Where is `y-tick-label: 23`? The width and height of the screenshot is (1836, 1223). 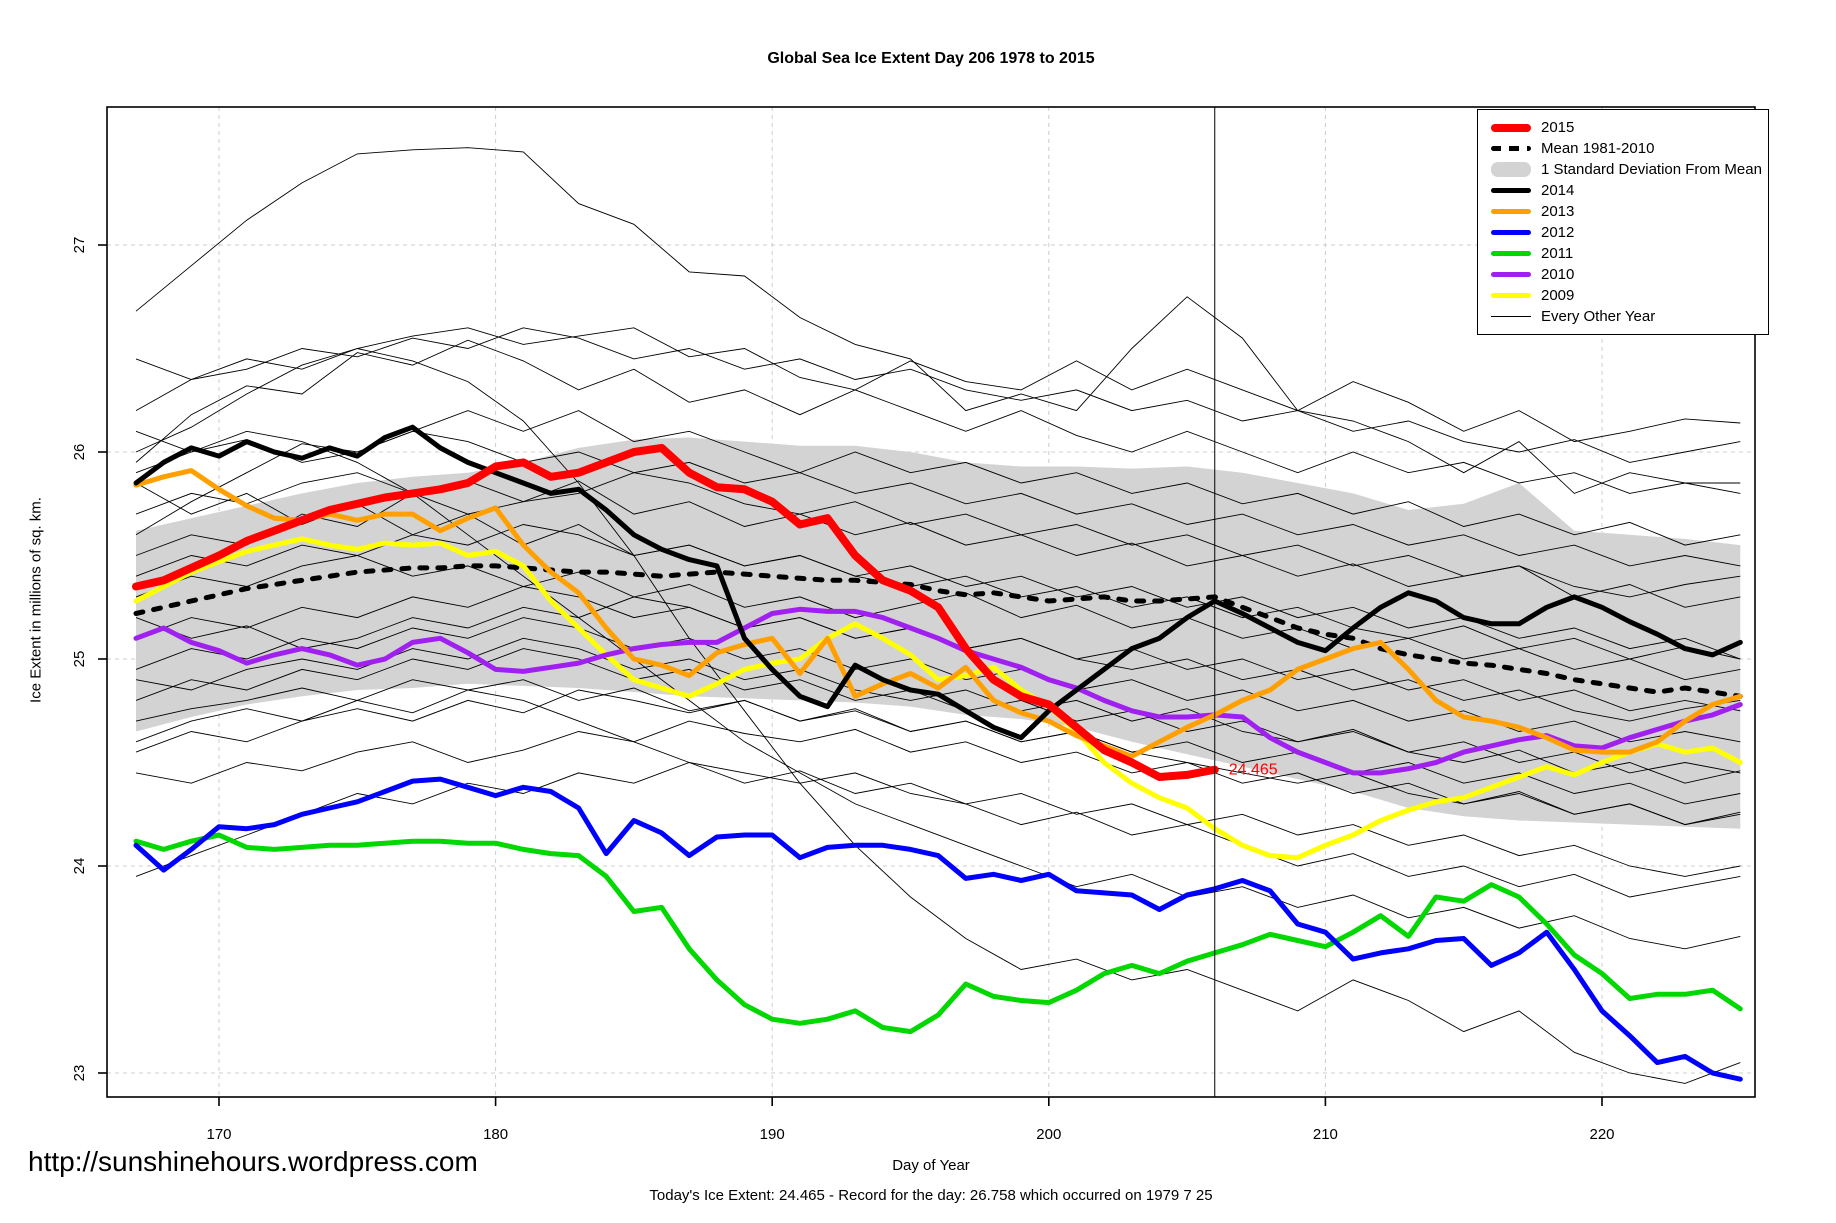
y-tick-label: 23 is located at coordinates (79, 1073).